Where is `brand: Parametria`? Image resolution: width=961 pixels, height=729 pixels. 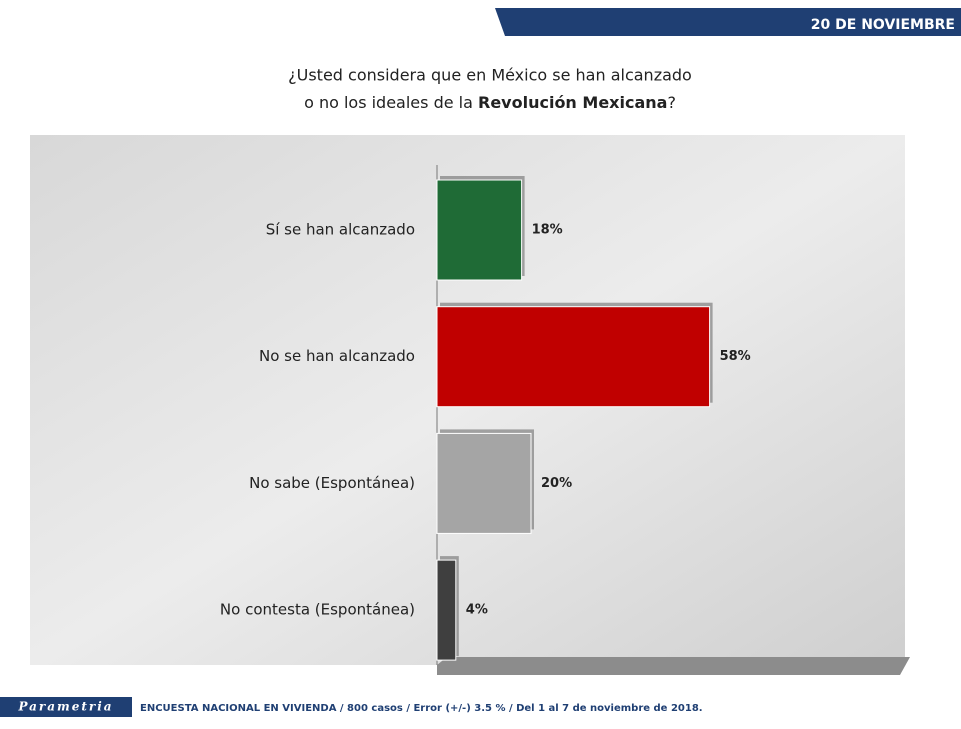 brand: Parametria is located at coordinates (65, 707).